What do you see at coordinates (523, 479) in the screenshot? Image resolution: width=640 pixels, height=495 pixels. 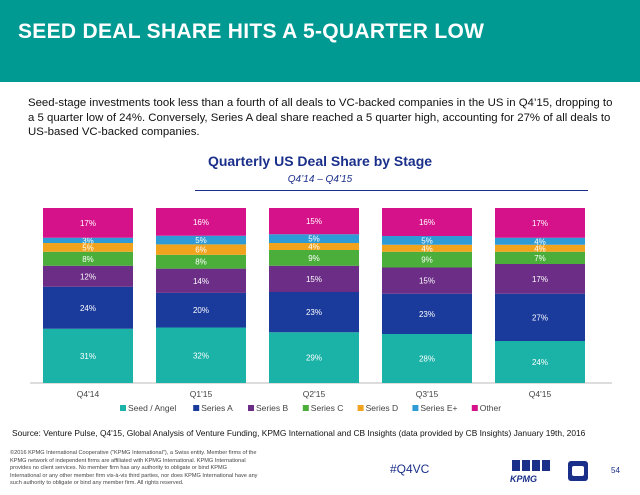 I see `kpmg-logo-text: KPMG` at bounding box center [523, 479].